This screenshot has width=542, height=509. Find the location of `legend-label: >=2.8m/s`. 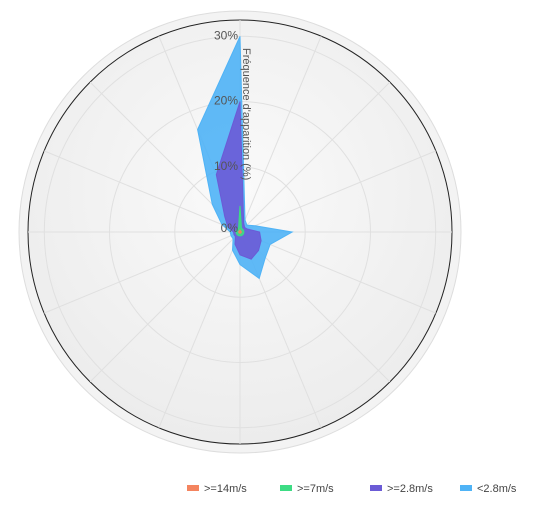

legend-label: >=2.8m/s is located at coordinates (410, 489).